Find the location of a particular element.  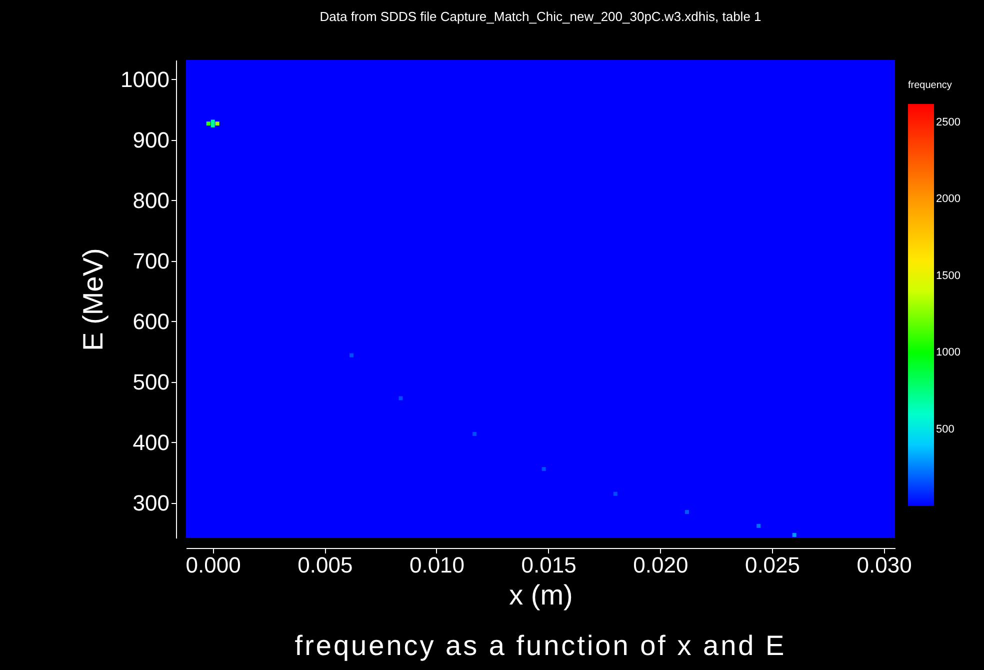

y-tick-label: 500 is located at coordinates (151, 381).